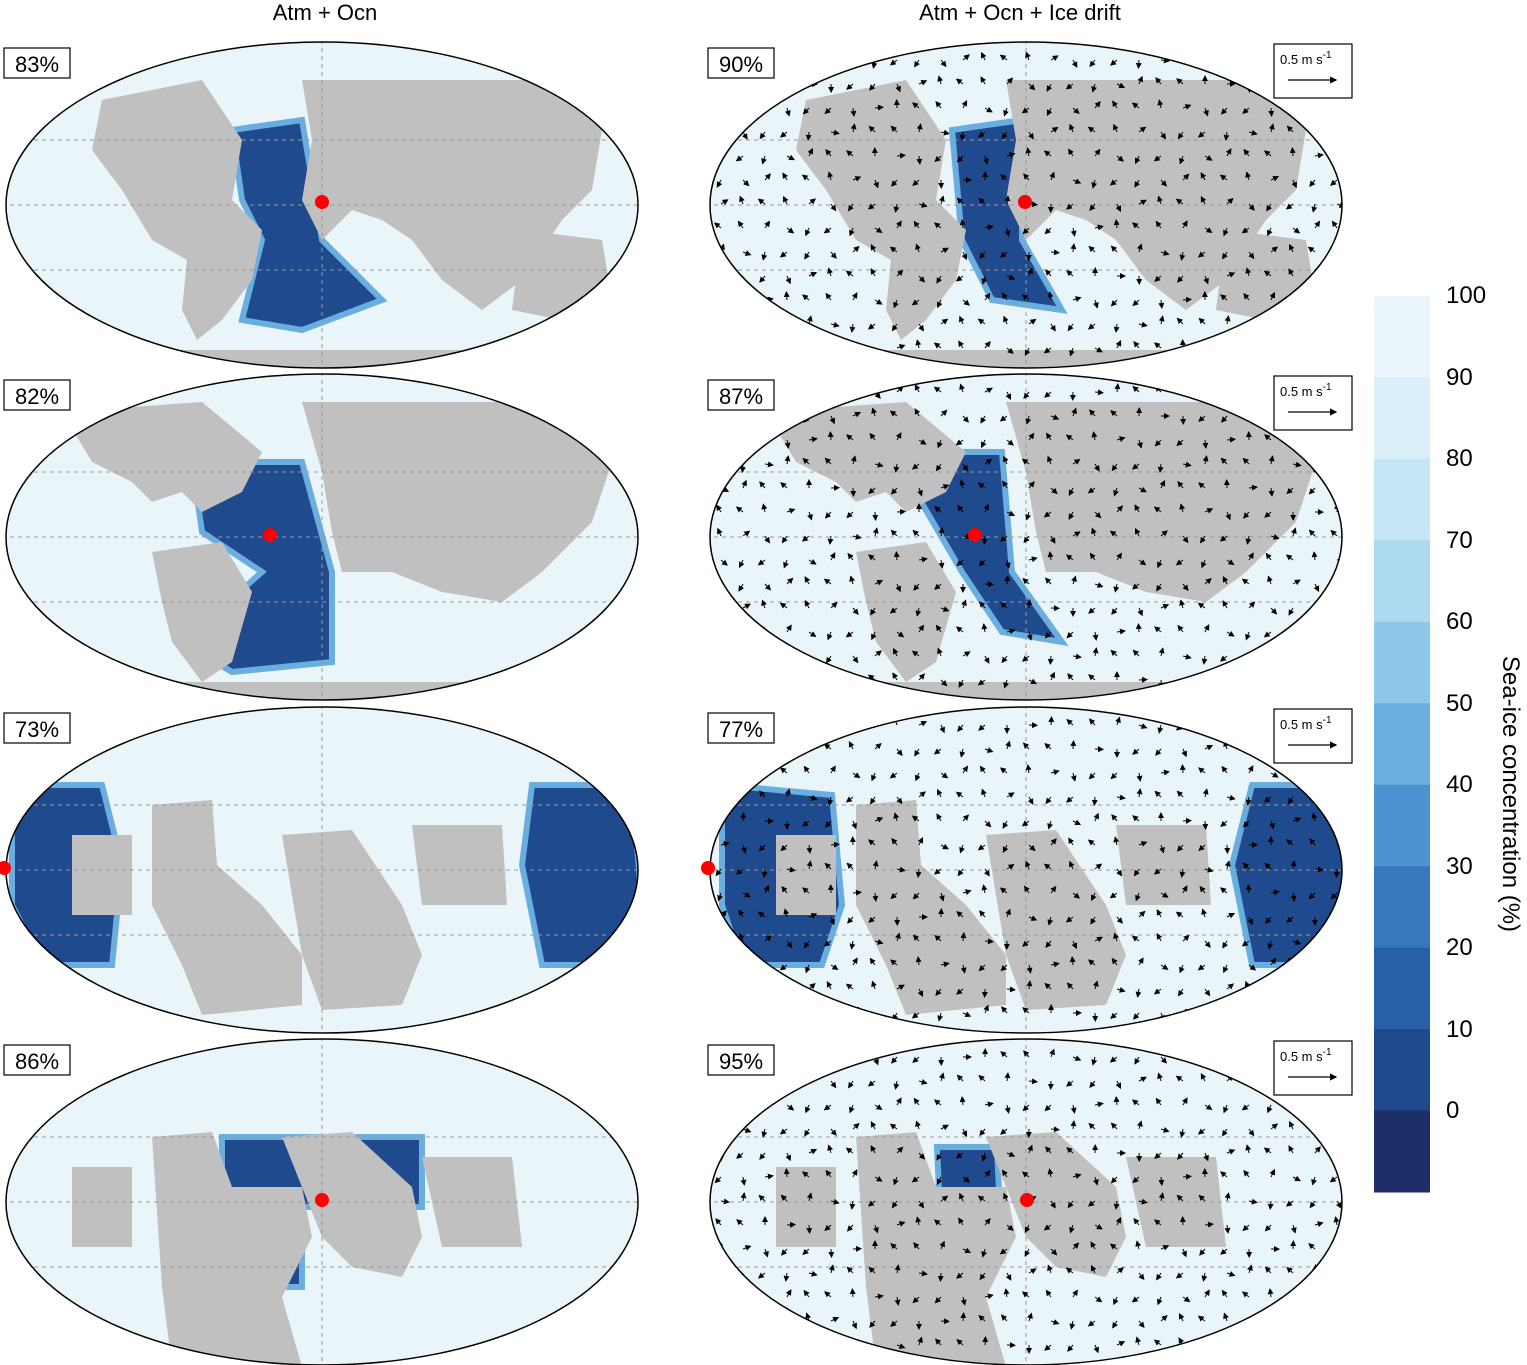  What do you see at coordinates (1402, 988) in the screenshot?
I see `colorbar-segment` at bounding box center [1402, 988].